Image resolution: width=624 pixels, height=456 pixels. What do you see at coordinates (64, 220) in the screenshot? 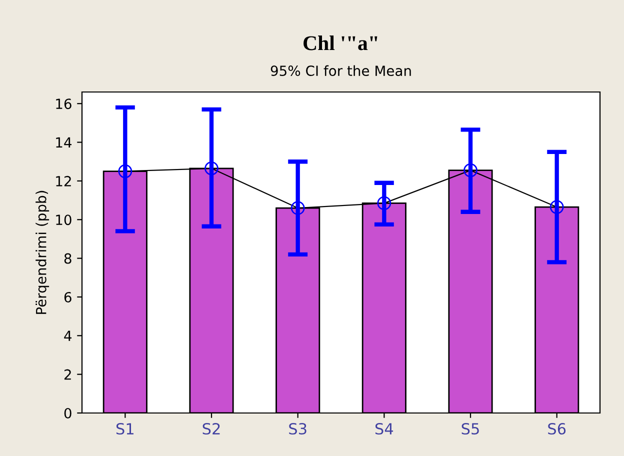
I see `y-tick-label: 10` at bounding box center [64, 220].